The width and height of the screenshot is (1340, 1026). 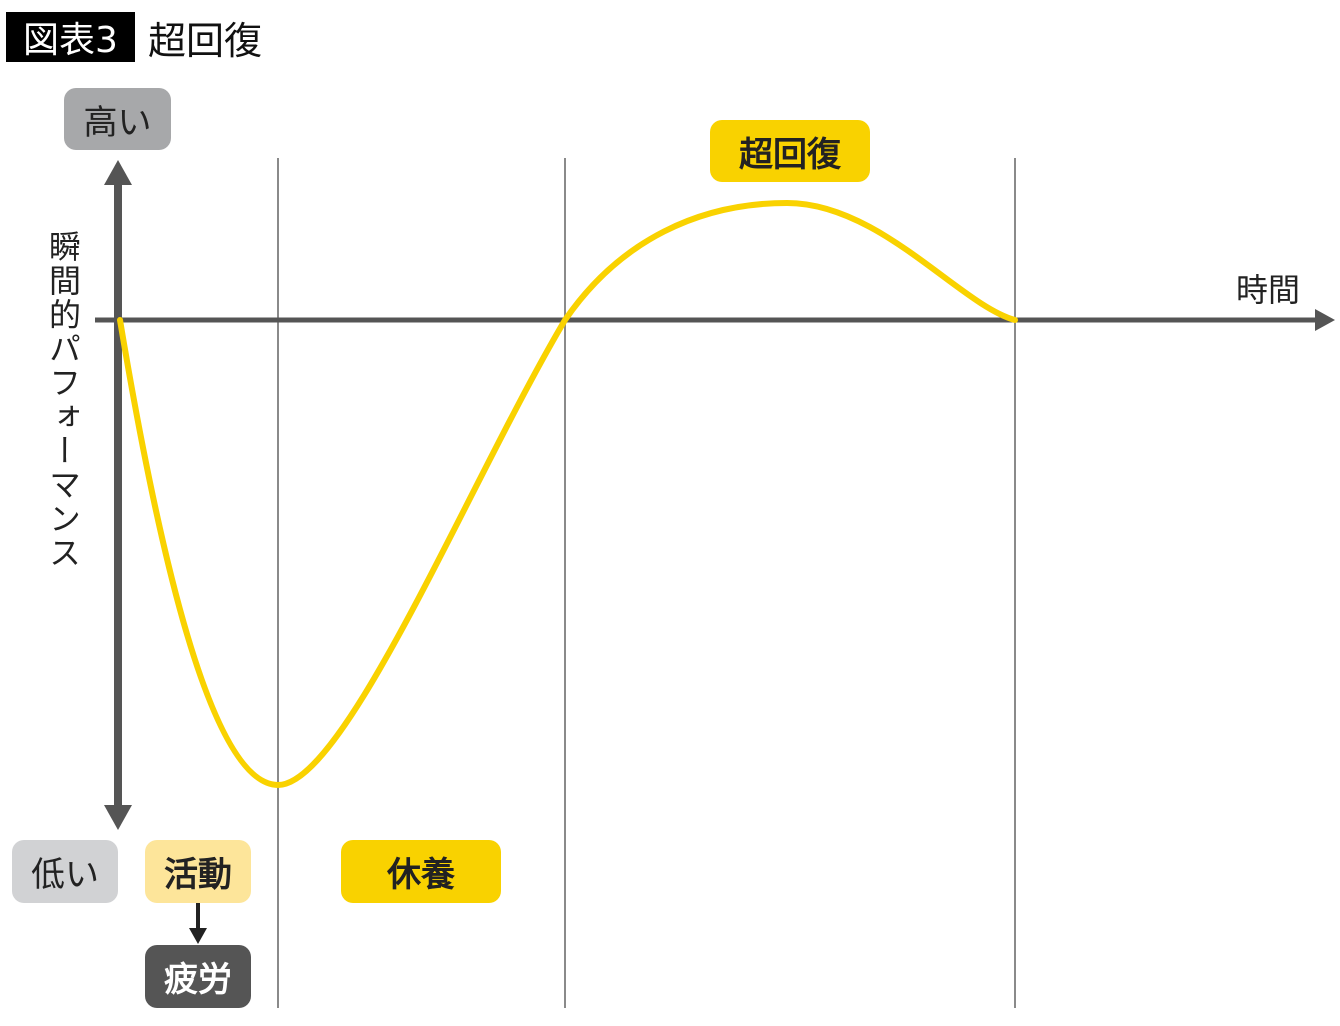 I want to click on figure-number: 図表3, so click(x=70, y=37).